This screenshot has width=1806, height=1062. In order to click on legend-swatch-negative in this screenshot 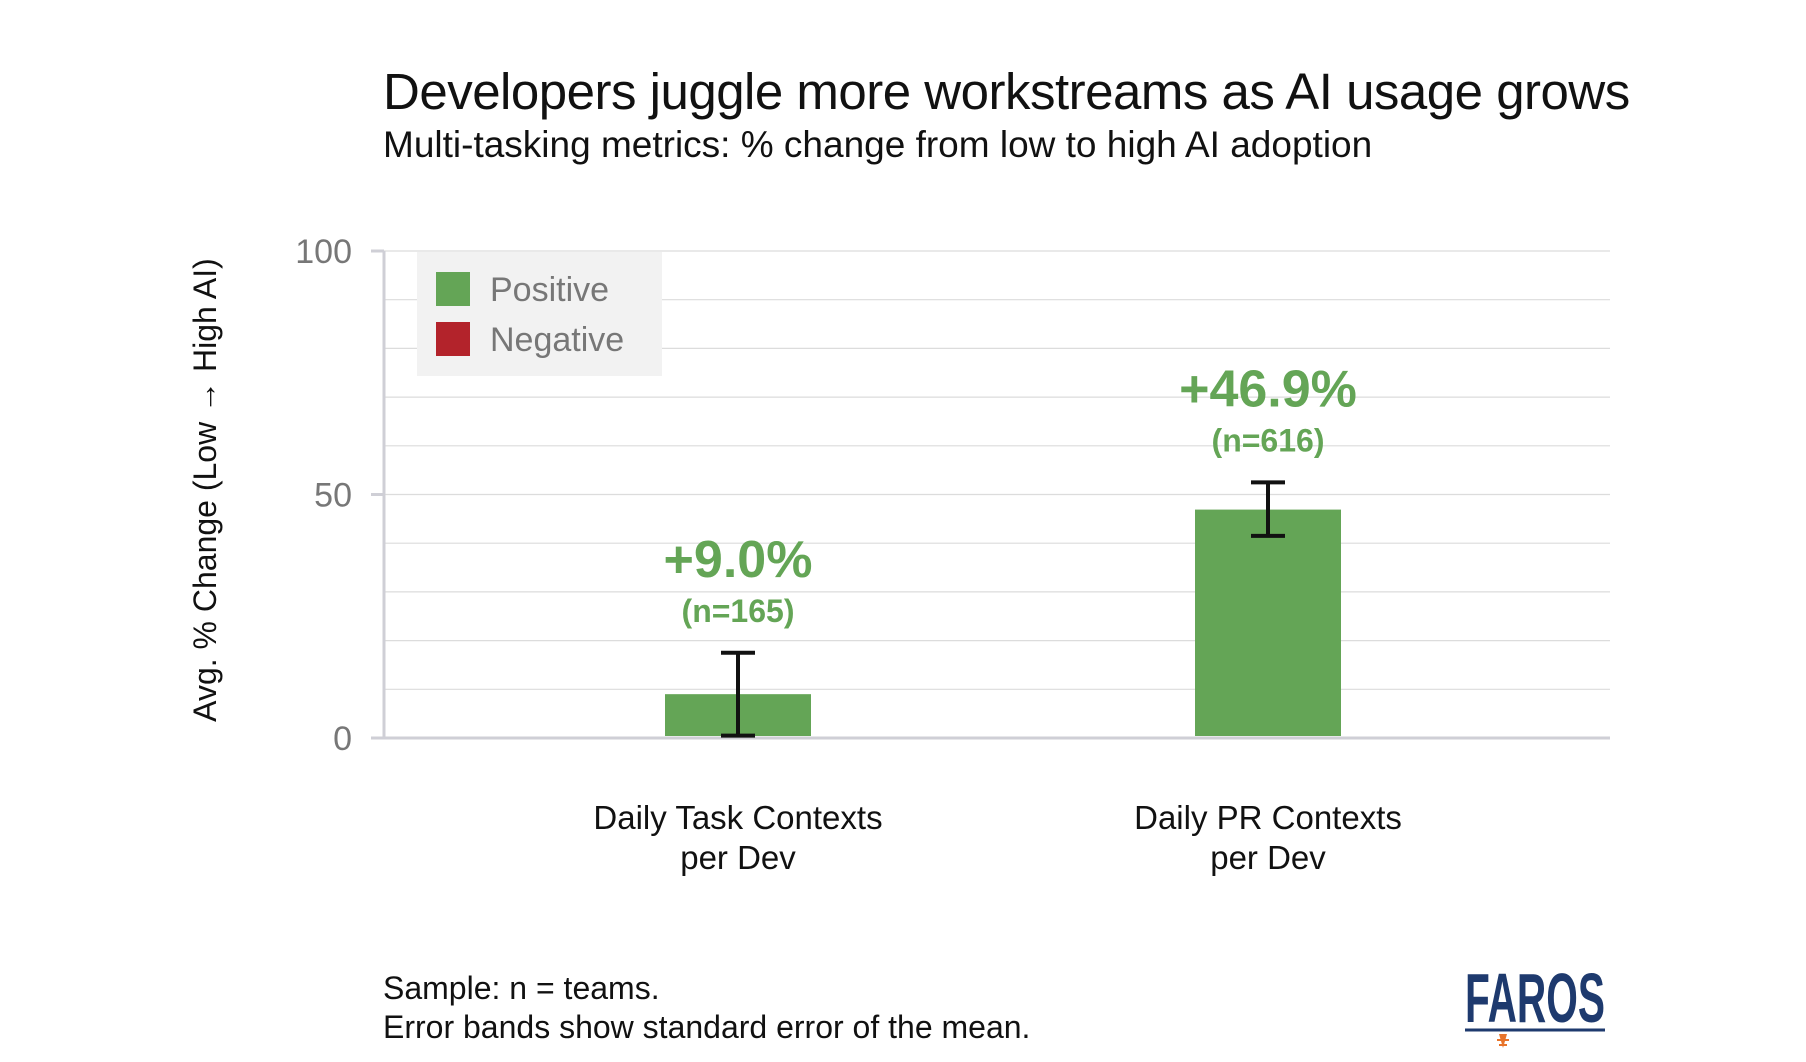, I will do `click(453, 339)`.